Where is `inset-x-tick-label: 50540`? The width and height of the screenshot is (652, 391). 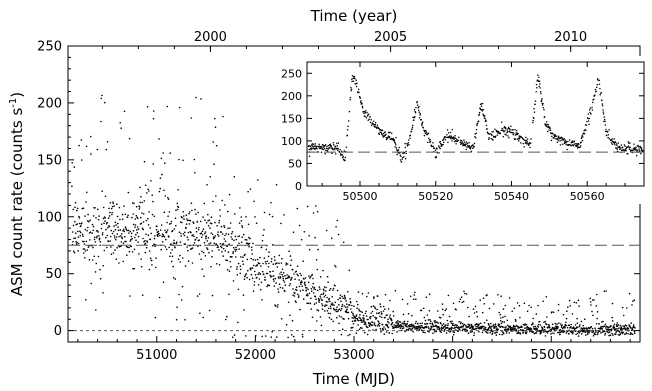
inset-x-tick-label: 50540 is located at coordinates (511, 196).